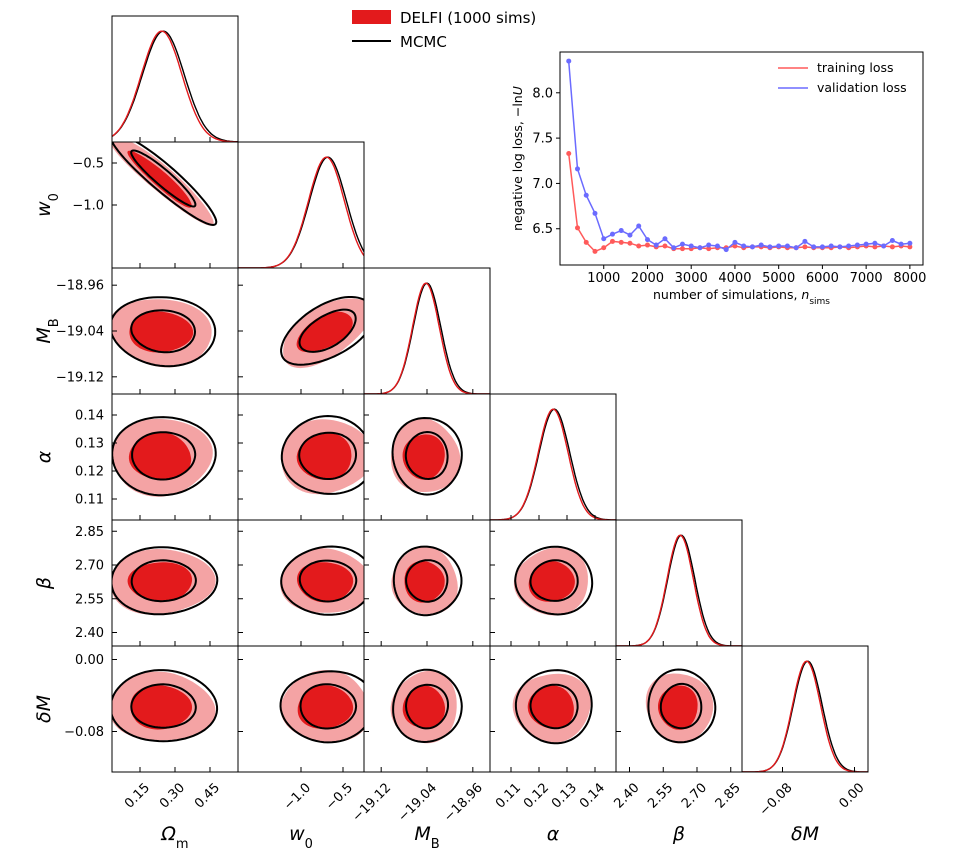 This screenshot has width=953, height=860. I want to click on x-axis-label-symbol: β, so click(678, 834).